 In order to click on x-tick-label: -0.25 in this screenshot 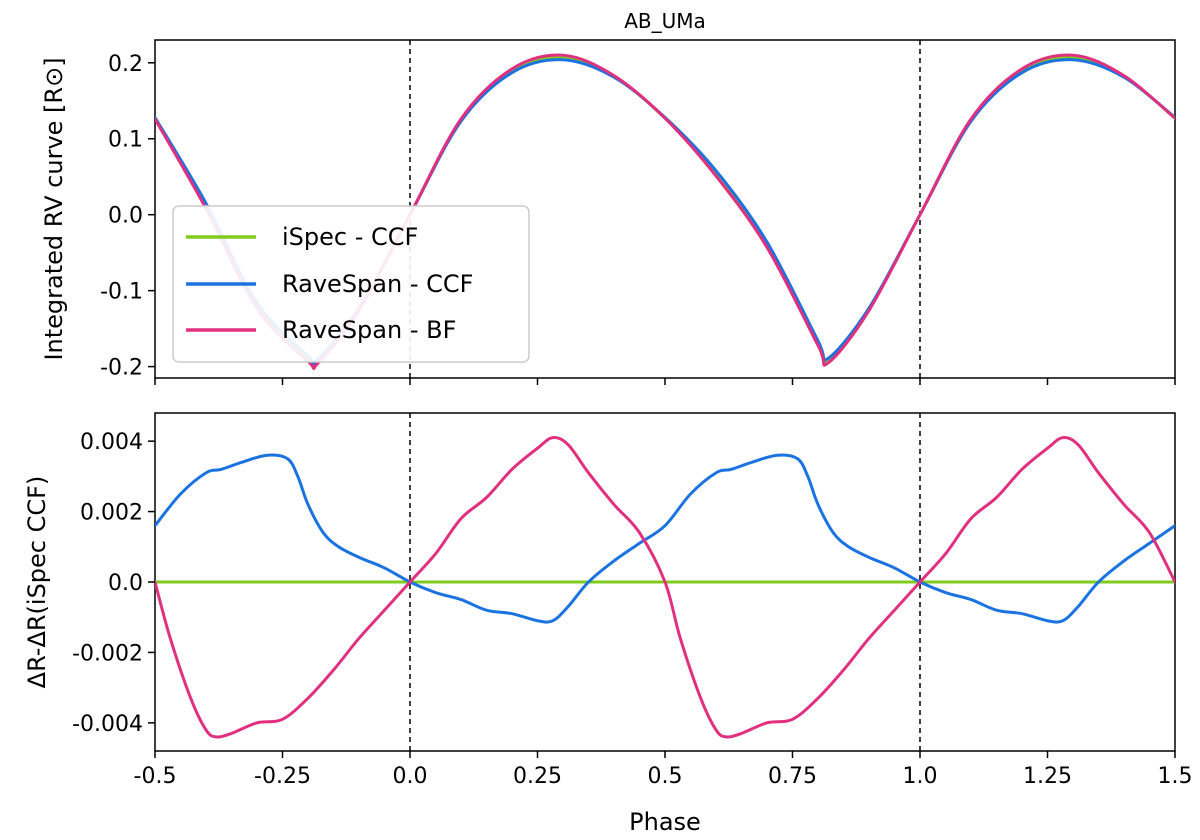, I will do `click(282, 776)`.